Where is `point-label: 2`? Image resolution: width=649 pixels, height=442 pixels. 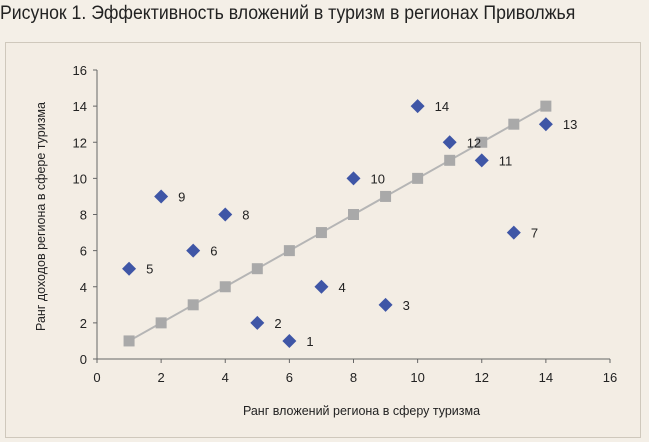
point-label: 2 is located at coordinates (277, 323).